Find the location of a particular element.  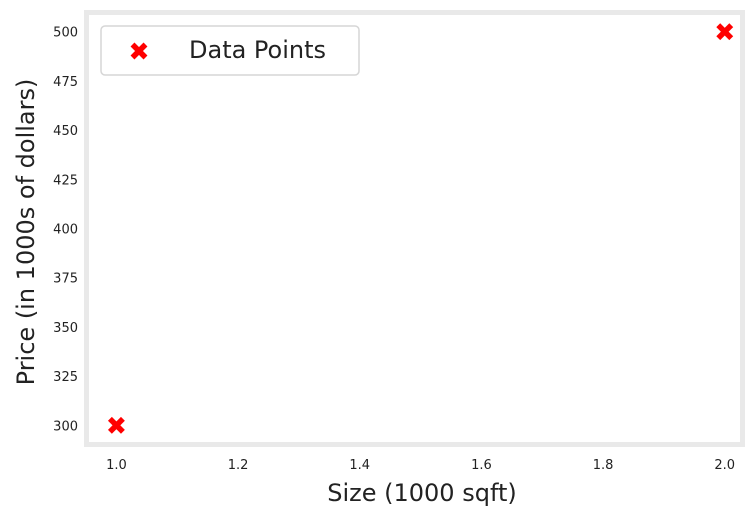

legend: Data Points is located at coordinates (230, 50).